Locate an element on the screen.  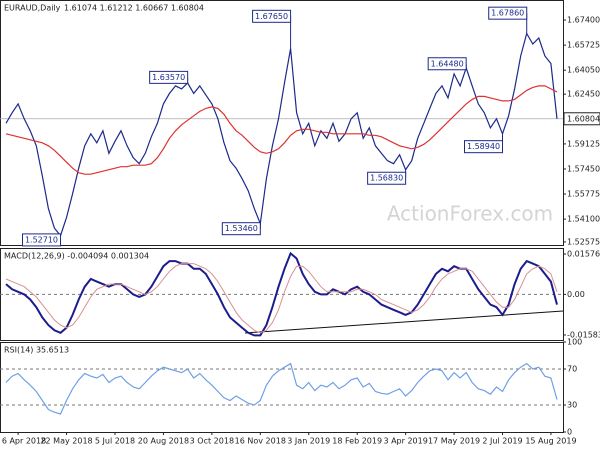
y-tick-label: 1.54100 is located at coordinates (583, 219).